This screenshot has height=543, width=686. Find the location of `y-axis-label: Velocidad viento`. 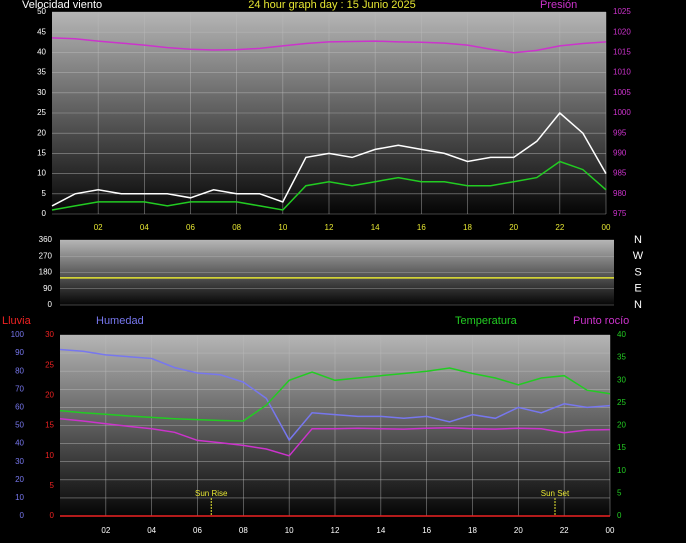

y-axis-label: Velocidad viento is located at coordinates (62, 5).